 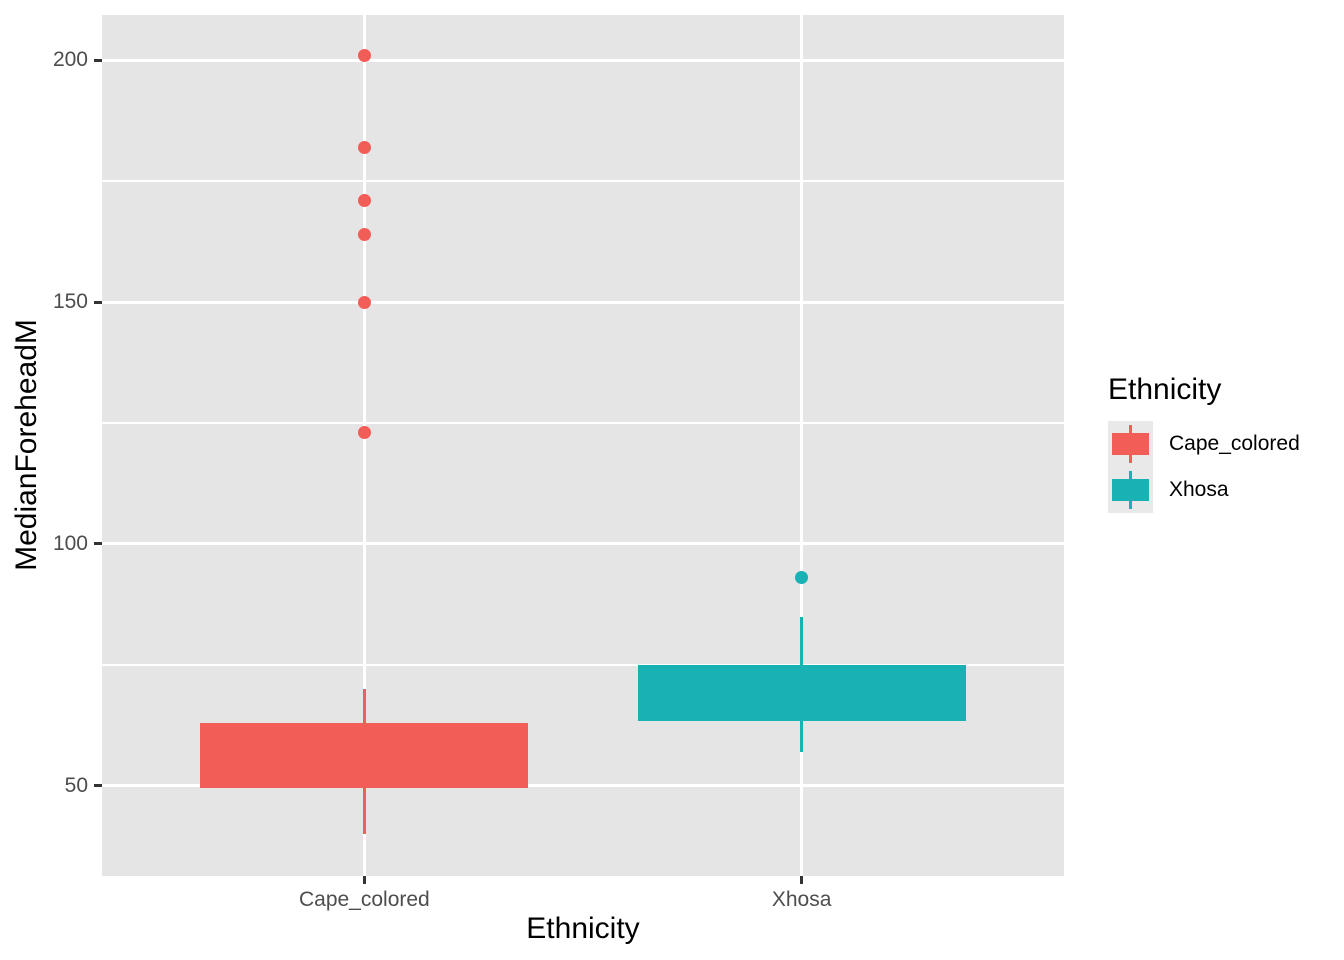 I want to click on y-tick-label: 100, so click(x=70, y=543).